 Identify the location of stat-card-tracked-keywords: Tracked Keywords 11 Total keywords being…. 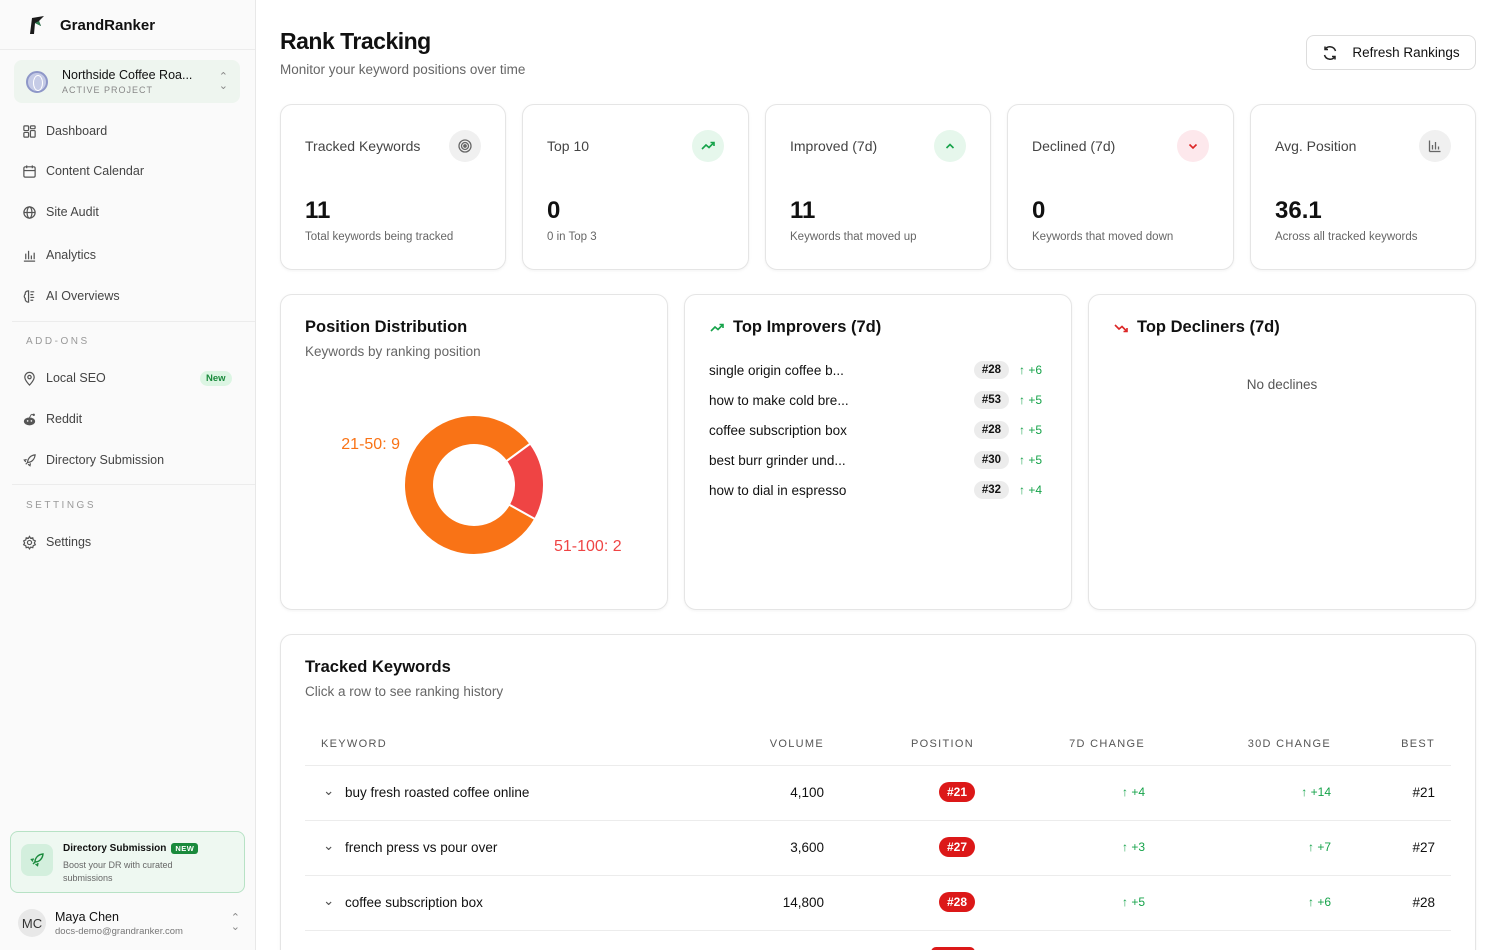
(393, 187).